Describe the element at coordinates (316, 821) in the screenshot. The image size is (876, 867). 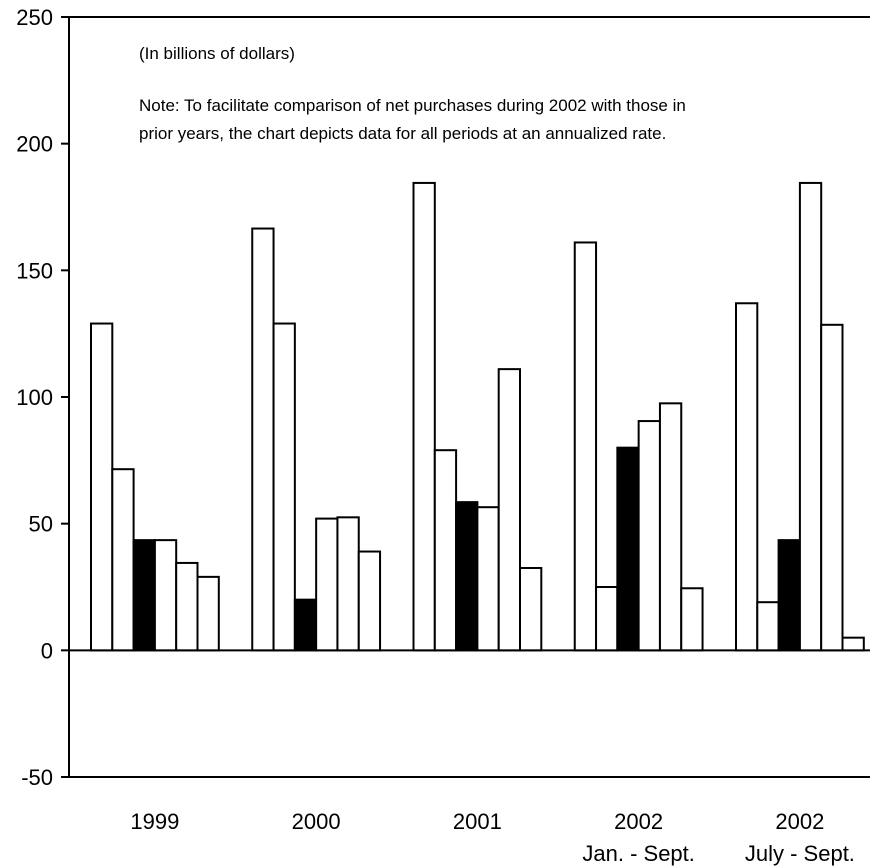
I see `x-category-label: 2000` at that location.